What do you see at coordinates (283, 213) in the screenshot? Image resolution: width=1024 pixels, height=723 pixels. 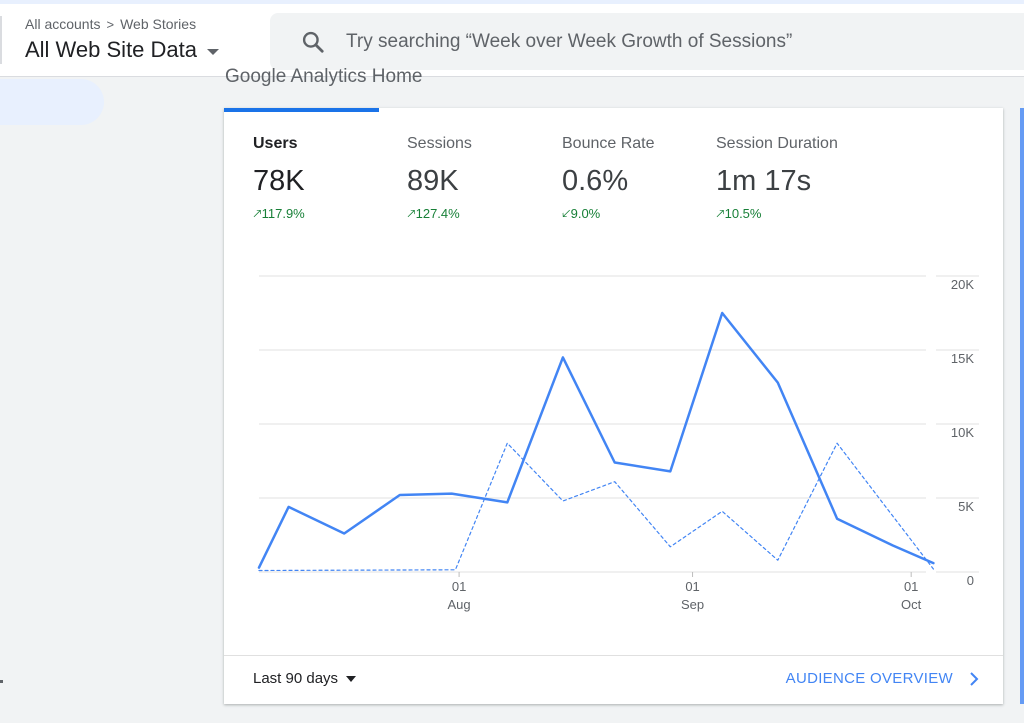 I see `metric-change-value: 117.9%` at bounding box center [283, 213].